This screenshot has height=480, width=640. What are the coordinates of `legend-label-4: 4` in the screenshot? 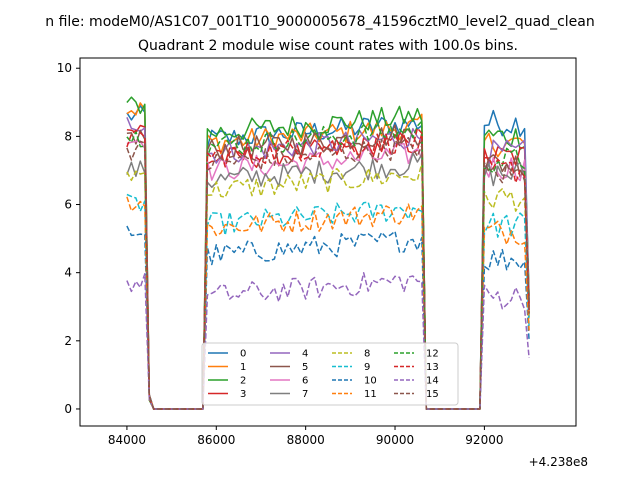 It's located at (305, 354).